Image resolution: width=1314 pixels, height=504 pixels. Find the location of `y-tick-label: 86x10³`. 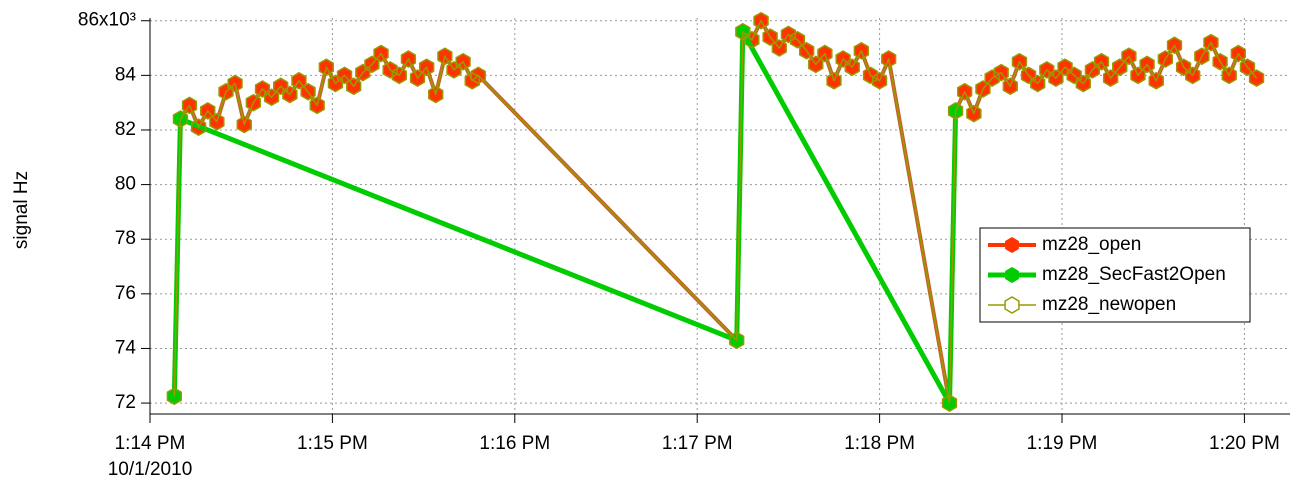

y-tick-label: 86x10³ is located at coordinates (107, 20).